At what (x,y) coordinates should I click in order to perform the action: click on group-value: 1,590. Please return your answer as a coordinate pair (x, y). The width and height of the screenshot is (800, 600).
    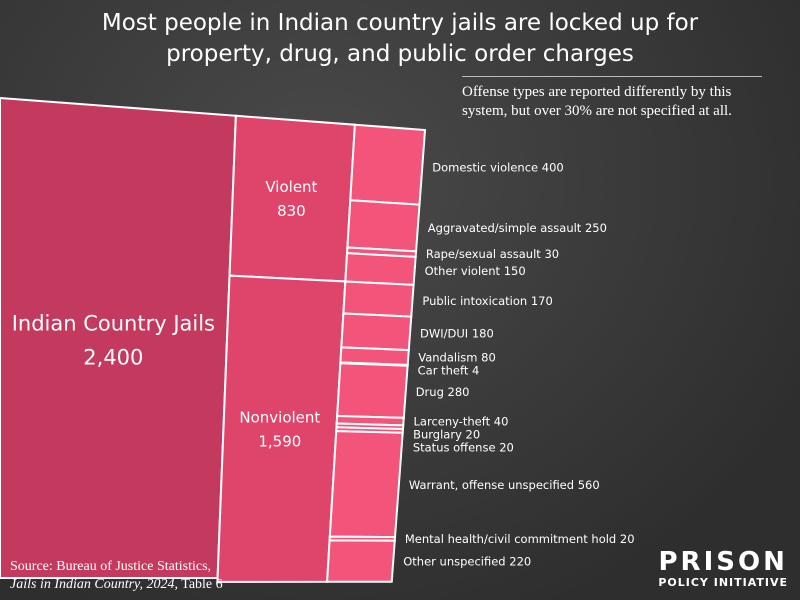
    Looking at the image, I should click on (279, 442).